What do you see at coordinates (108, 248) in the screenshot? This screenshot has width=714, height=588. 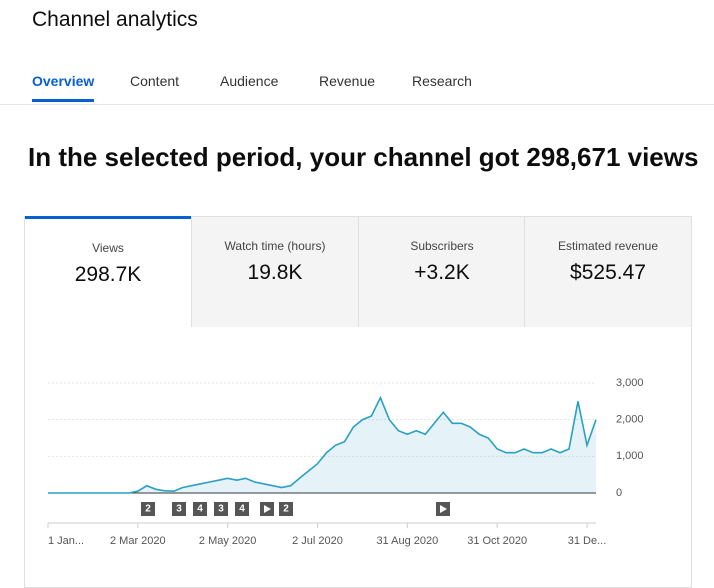 I see `metric-label: Views` at bounding box center [108, 248].